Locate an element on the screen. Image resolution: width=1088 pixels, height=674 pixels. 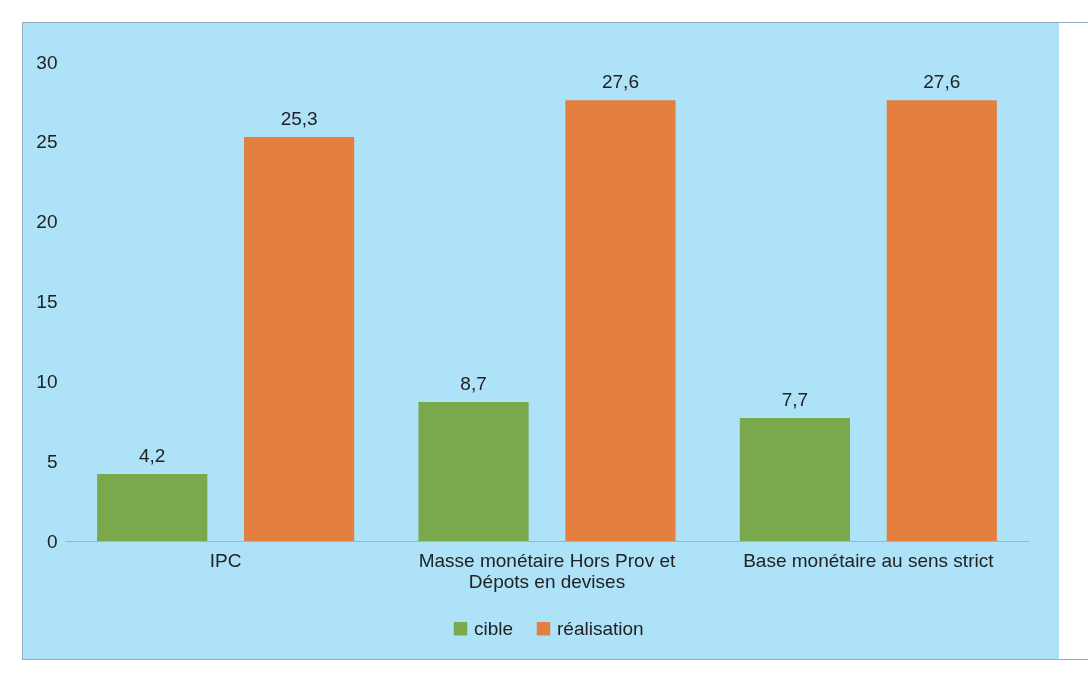
y-tick-label: 10 is located at coordinates (47, 381).